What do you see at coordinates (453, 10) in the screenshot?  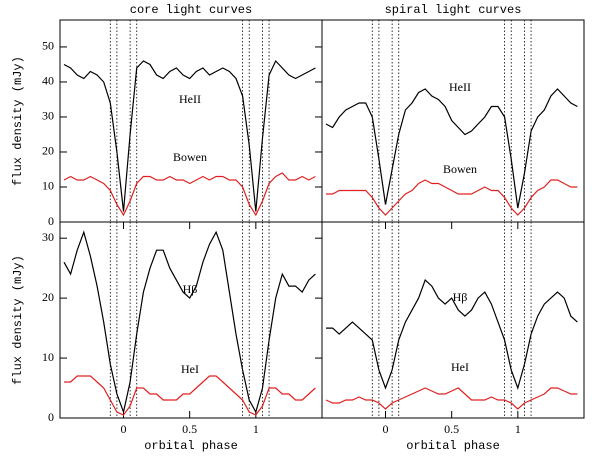 I see `panel-title: spiral light curves` at bounding box center [453, 10].